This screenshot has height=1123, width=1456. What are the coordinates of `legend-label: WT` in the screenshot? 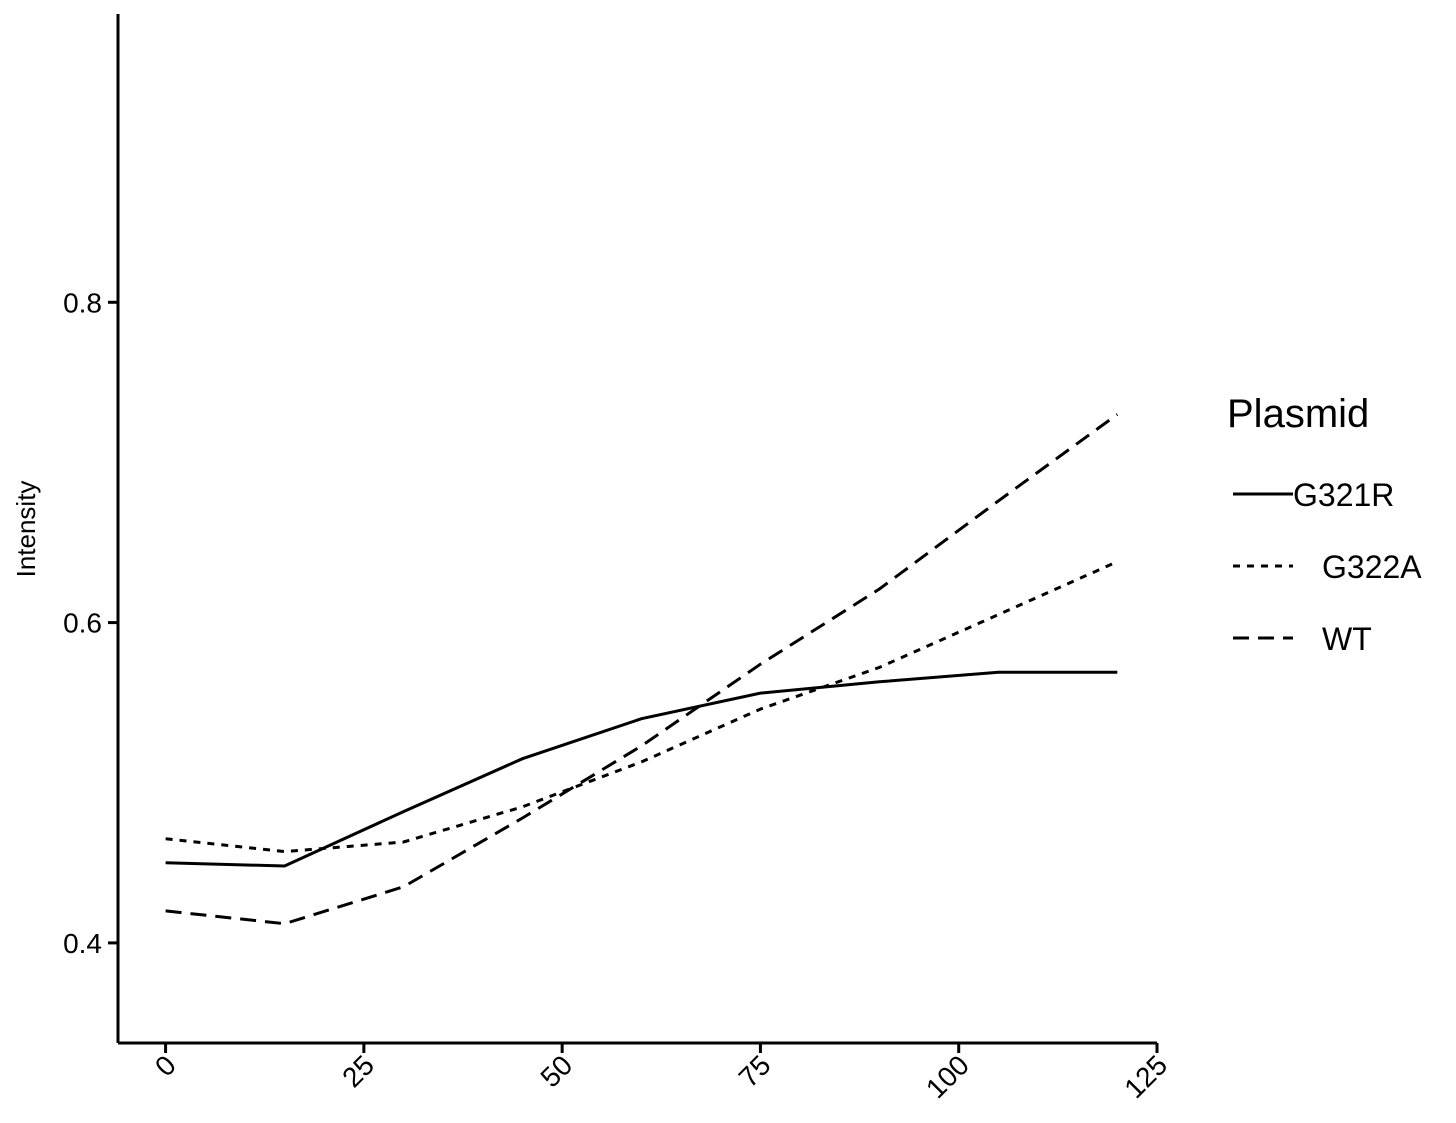 It's located at (1347, 639).